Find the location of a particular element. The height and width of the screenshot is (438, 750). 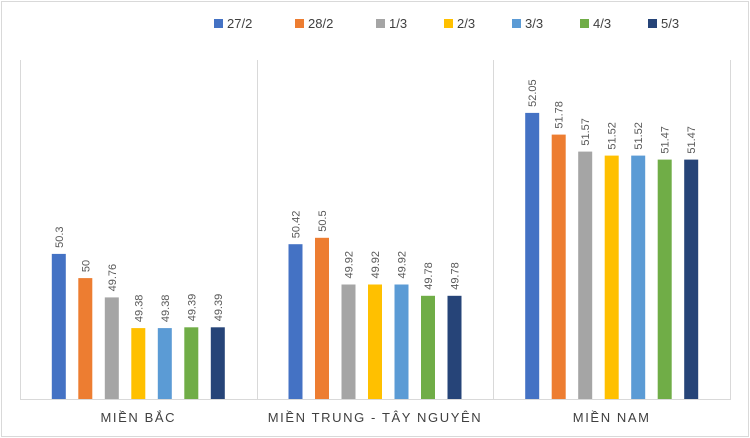

data-label: 49.76 is located at coordinates (113, 278).